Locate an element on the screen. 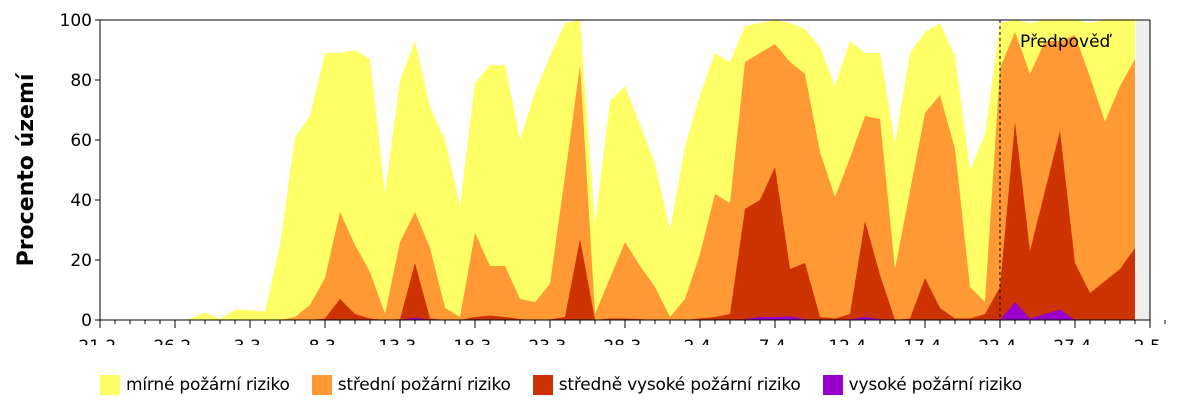 The height and width of the screenshot is (400, 1200). legend-label: střední požární riziko is located at coordinates (424, 385).